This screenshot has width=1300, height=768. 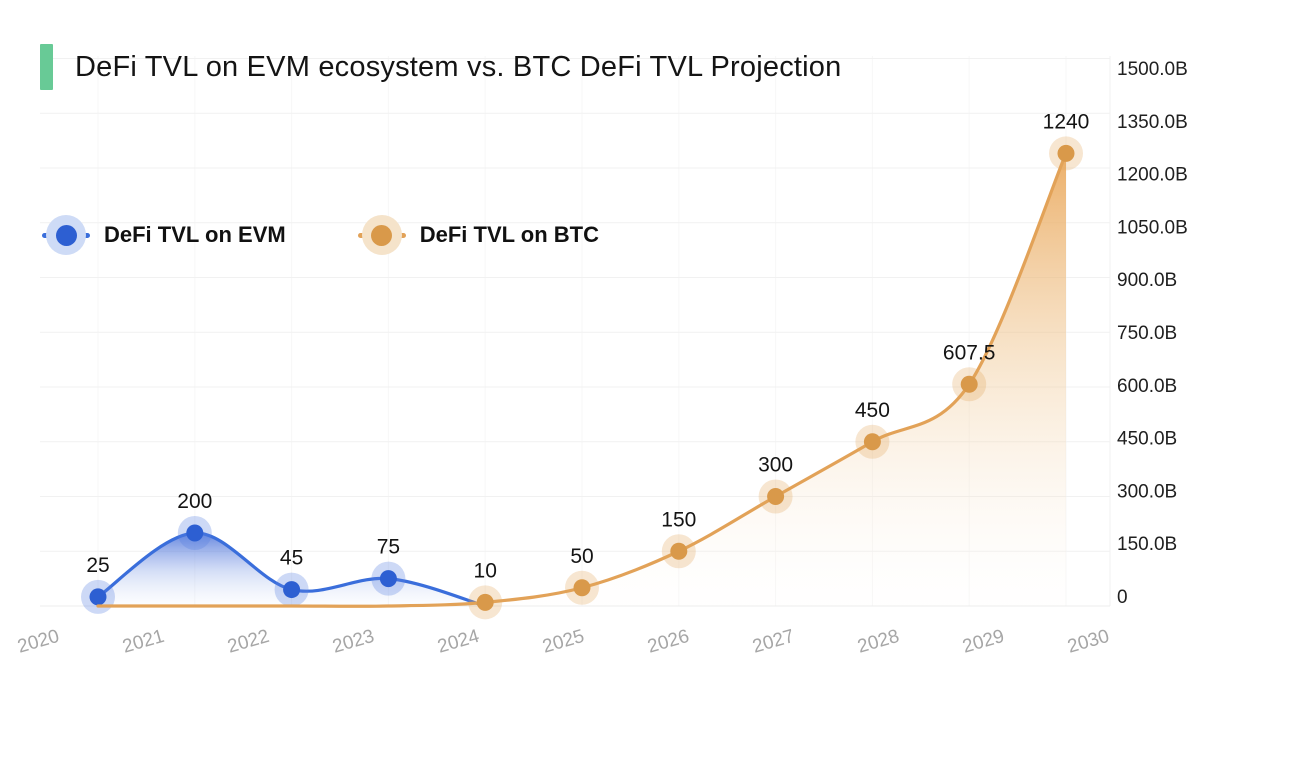 What do you see at coordinates (388, 547) in the screenshot?
I see `evm-point-label: 75` at bounding box center [388, 547].